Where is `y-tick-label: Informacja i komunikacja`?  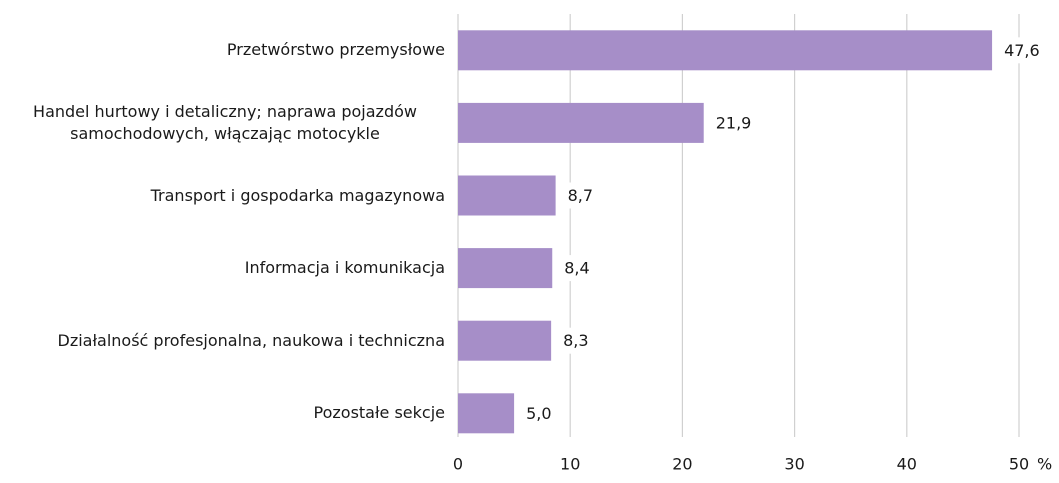 y-tick-label: Informacja i komunikacja is located at coordinates (225, 268).